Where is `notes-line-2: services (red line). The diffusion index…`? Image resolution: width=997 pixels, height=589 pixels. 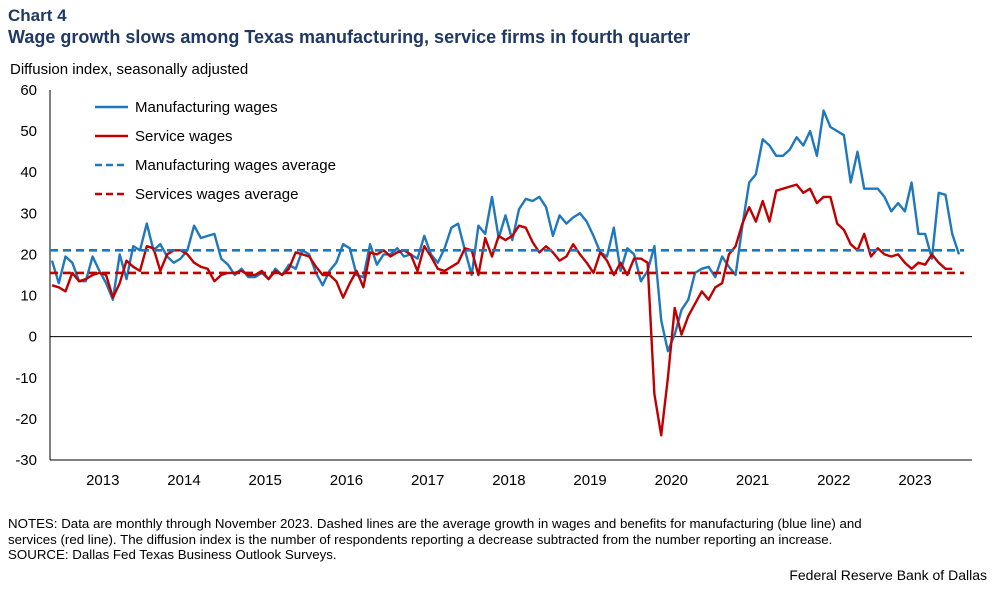 notes-line-2: services (red line). The diffusion index… is located at coordinates (420, 539).